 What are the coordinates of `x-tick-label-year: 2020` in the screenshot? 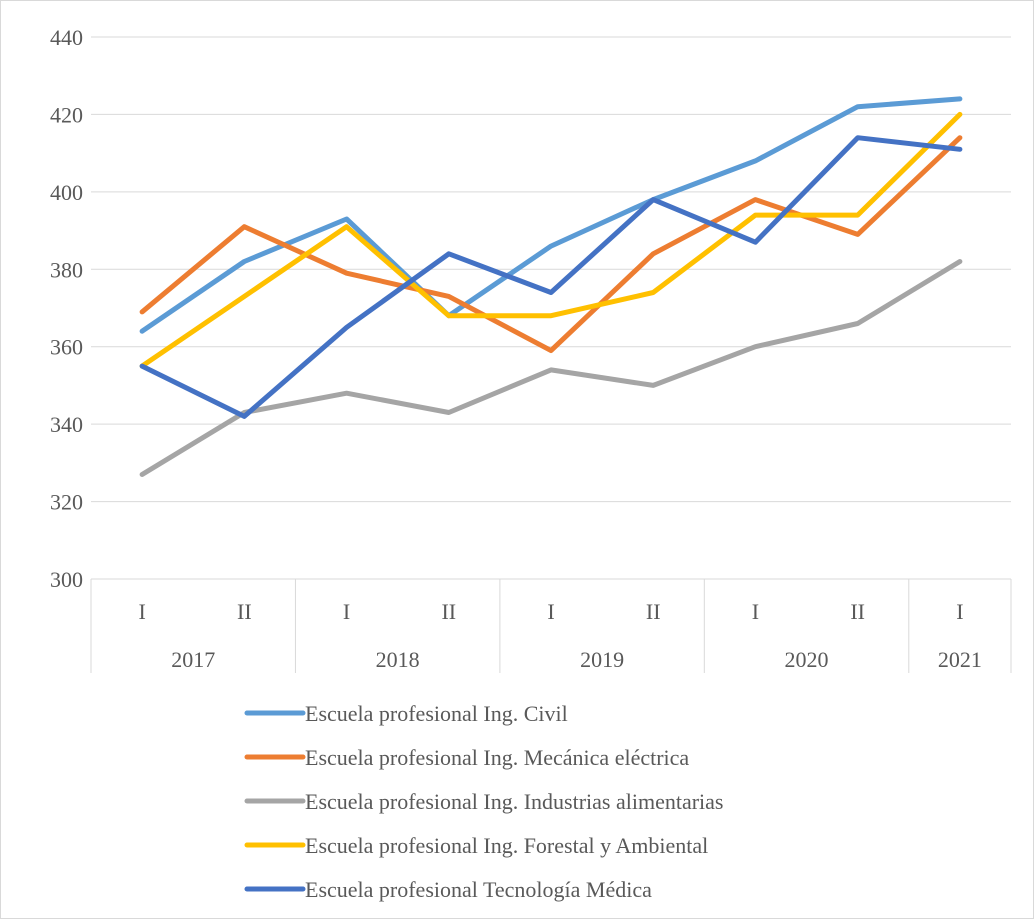 It's located at (807, 659).